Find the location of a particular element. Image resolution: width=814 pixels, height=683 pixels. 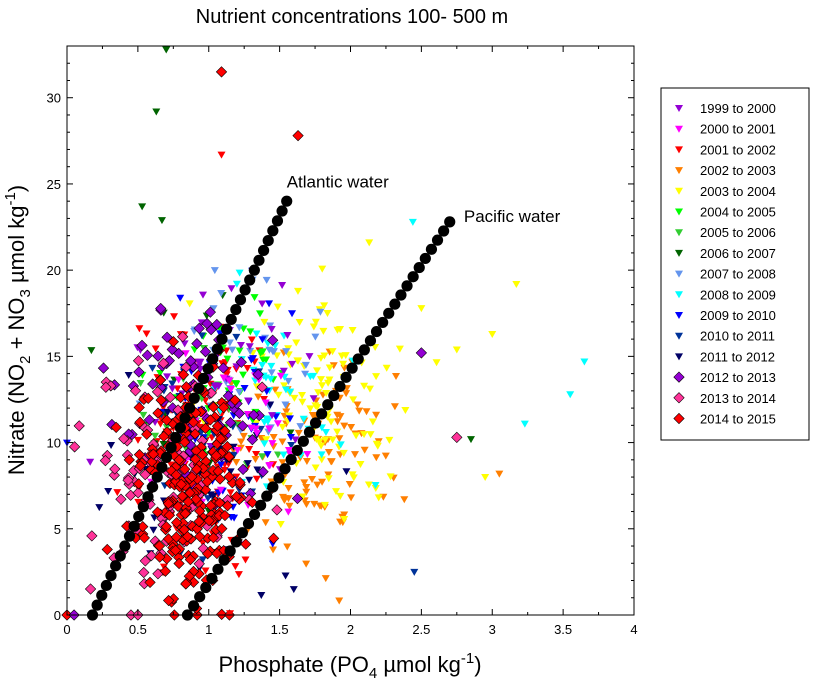

legend-marker is located at coordinates (679, 150).